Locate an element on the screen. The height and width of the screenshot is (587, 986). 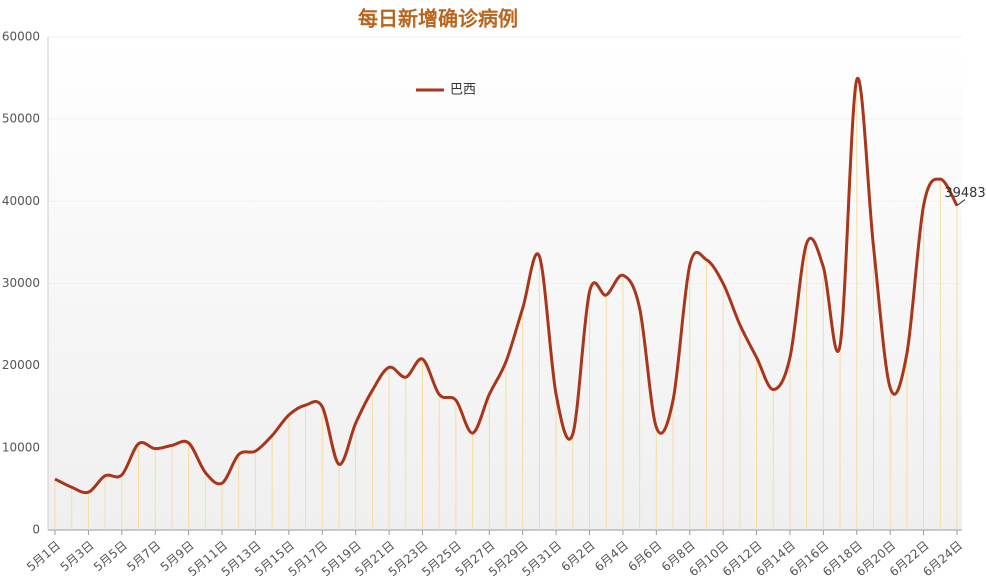
y-tick-label: 40000 is located at coordinates (21, 201).